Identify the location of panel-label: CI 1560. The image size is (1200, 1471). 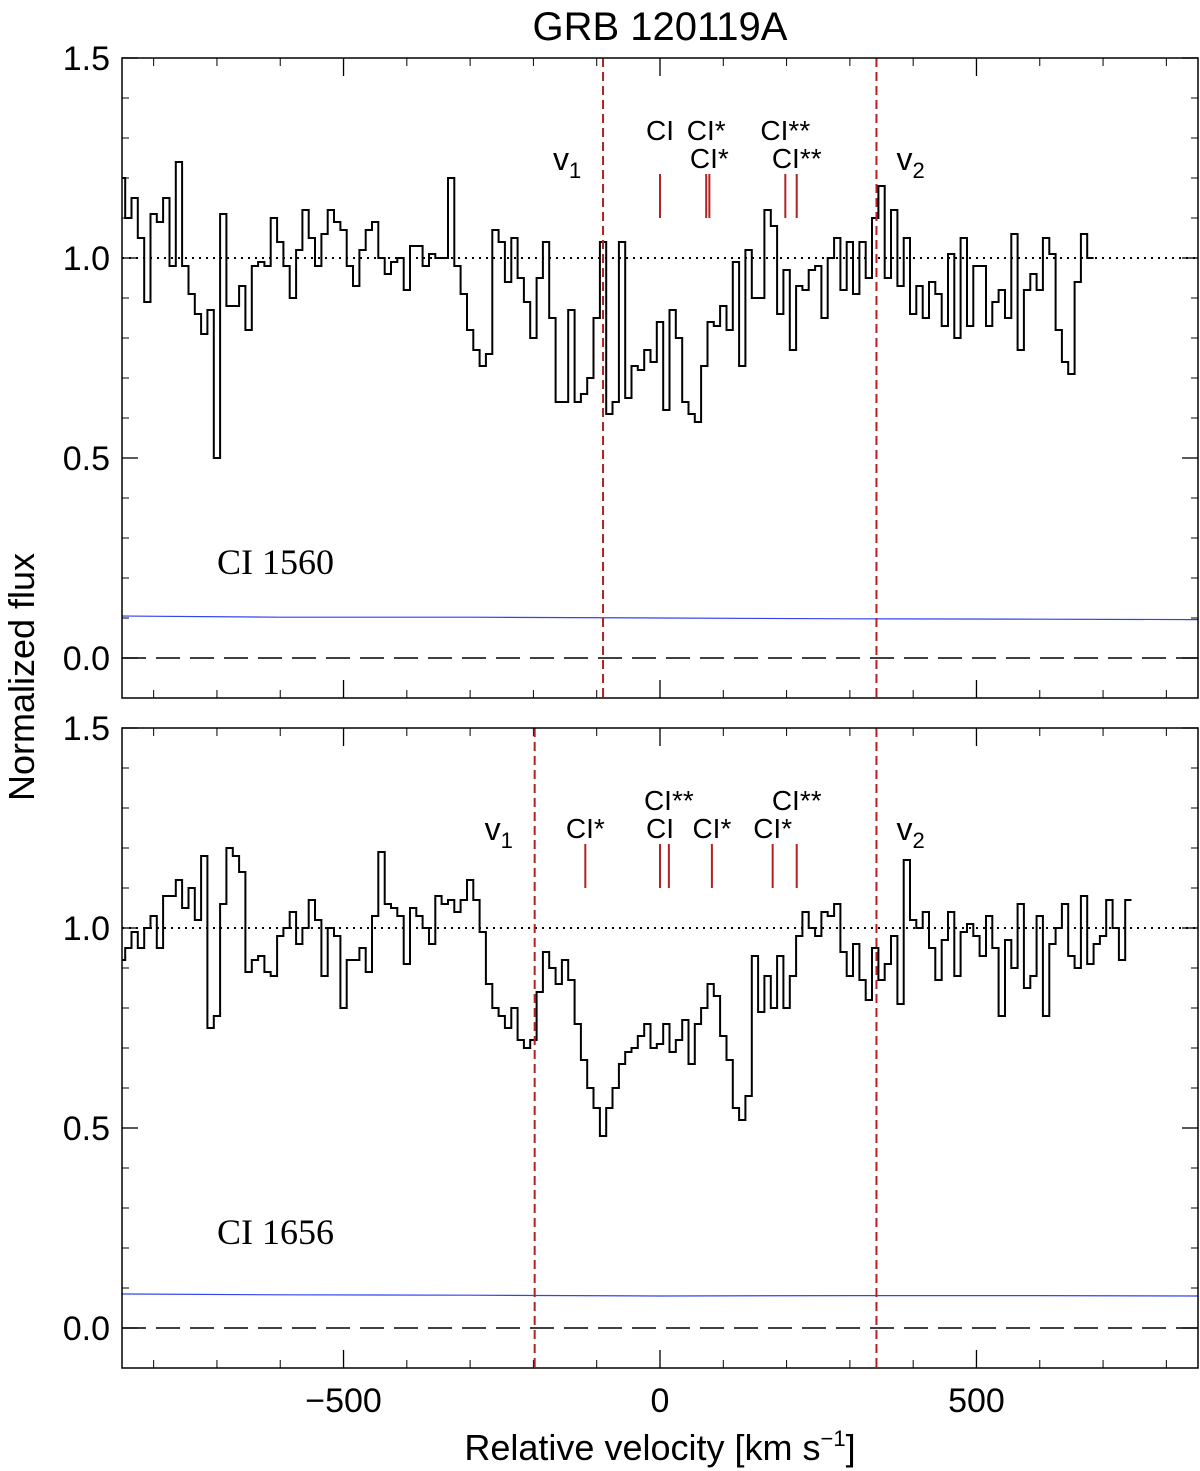
(275, 562).